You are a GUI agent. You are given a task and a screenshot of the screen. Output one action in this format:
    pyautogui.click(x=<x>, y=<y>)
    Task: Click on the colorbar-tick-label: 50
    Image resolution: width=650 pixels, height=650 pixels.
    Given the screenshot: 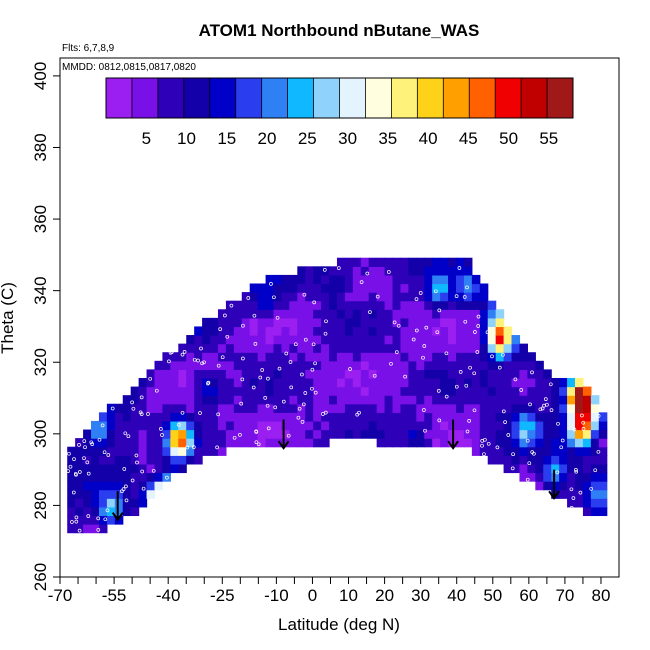 What is the action you would take?
    pyautogui.click(x=508, y=138)
    